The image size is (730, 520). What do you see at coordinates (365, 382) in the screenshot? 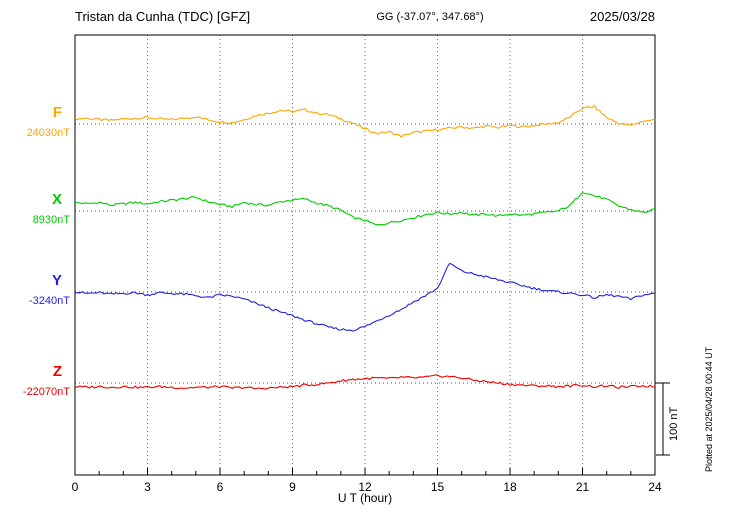
I see `trace-Z` at bounding box center [365, 382].